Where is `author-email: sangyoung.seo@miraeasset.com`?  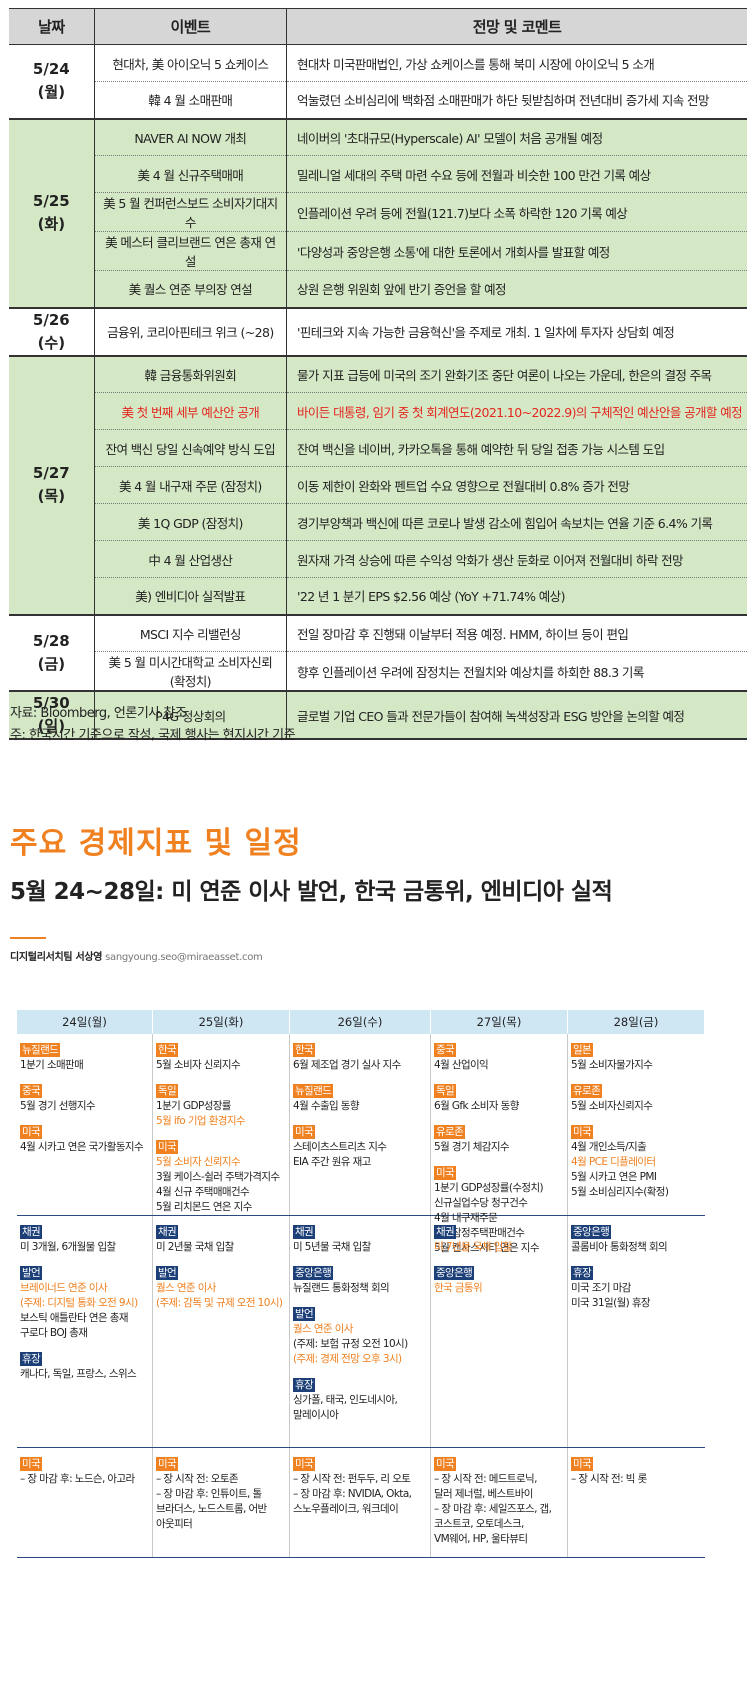 author-email: sangyoung.seo@miraeasset.com is located at coordinates (184, 957).